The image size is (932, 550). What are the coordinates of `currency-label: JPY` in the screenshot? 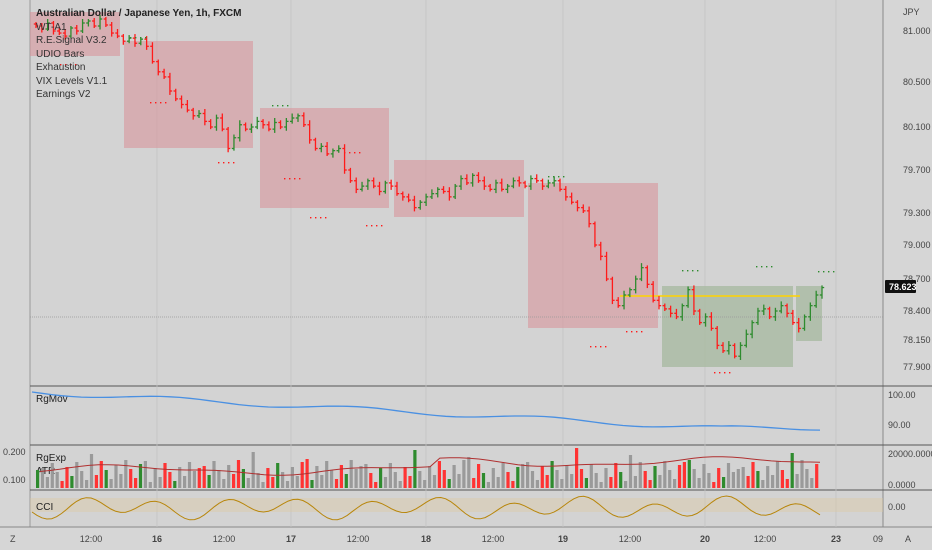 It's located at (911, 12).